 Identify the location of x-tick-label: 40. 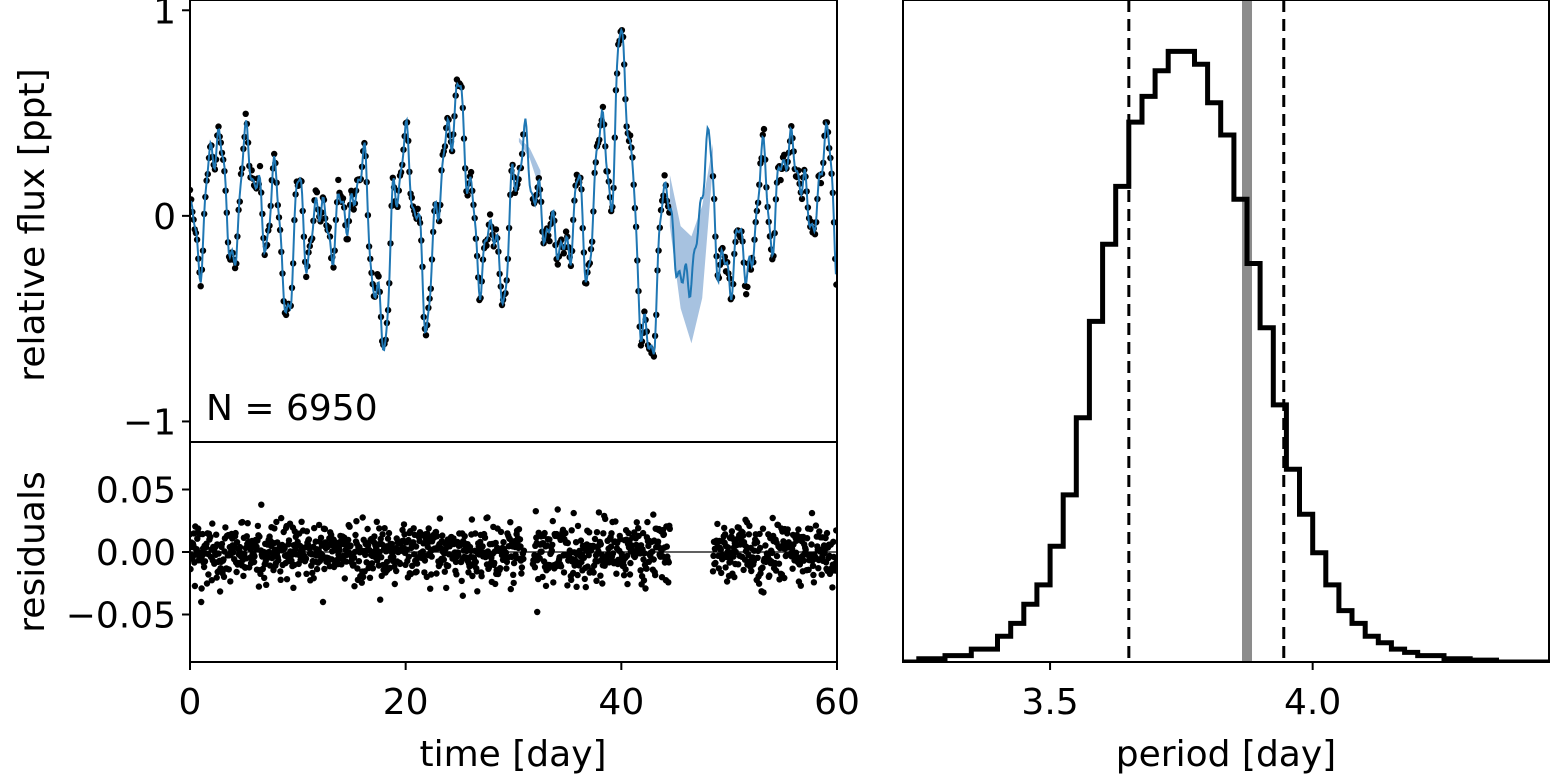
(621, 702).